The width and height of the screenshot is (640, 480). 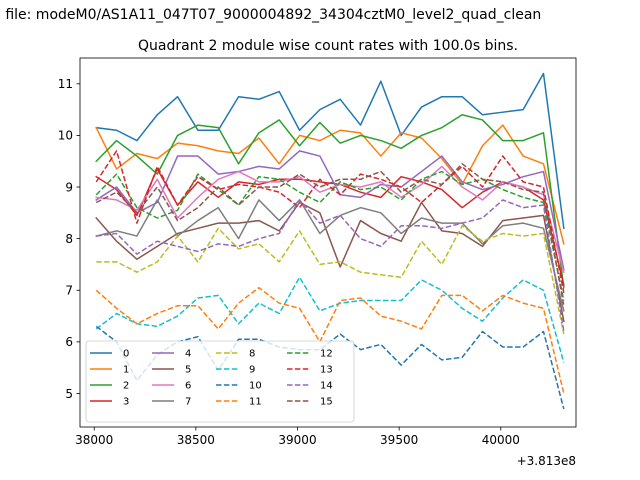 I want to click on y-tick-label: 9, so click(x=69, y=187).